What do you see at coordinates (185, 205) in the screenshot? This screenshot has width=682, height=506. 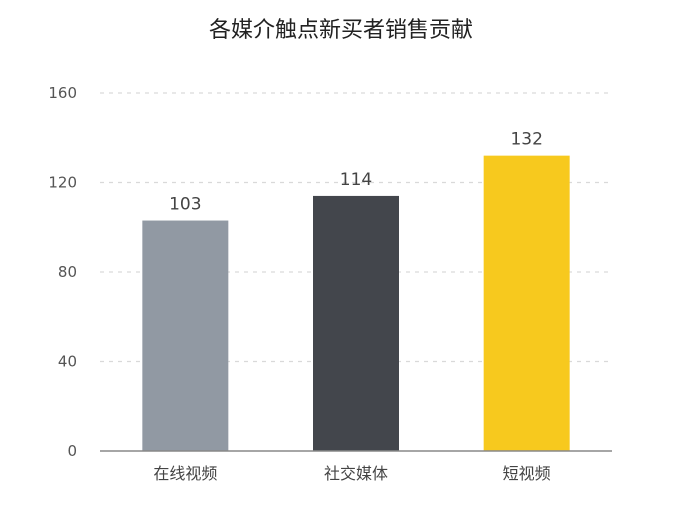 I see `value-label: 103` at bounding box center [185, 205].